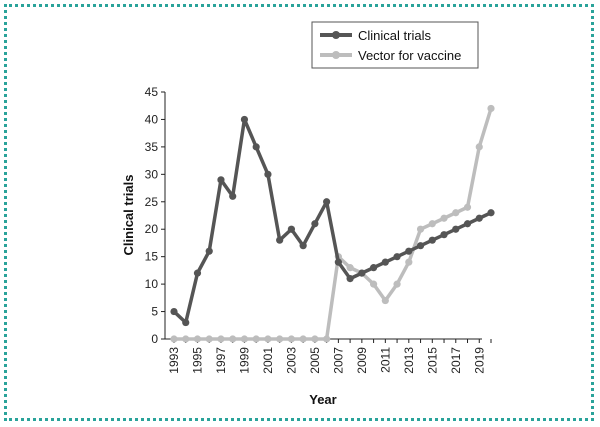 The width and height of the screenshot is (600, 427). What do you see at coordinates (152, 92) in the screenshot?
I see `y-tick-label: 45` at bounding box center [152, 92].